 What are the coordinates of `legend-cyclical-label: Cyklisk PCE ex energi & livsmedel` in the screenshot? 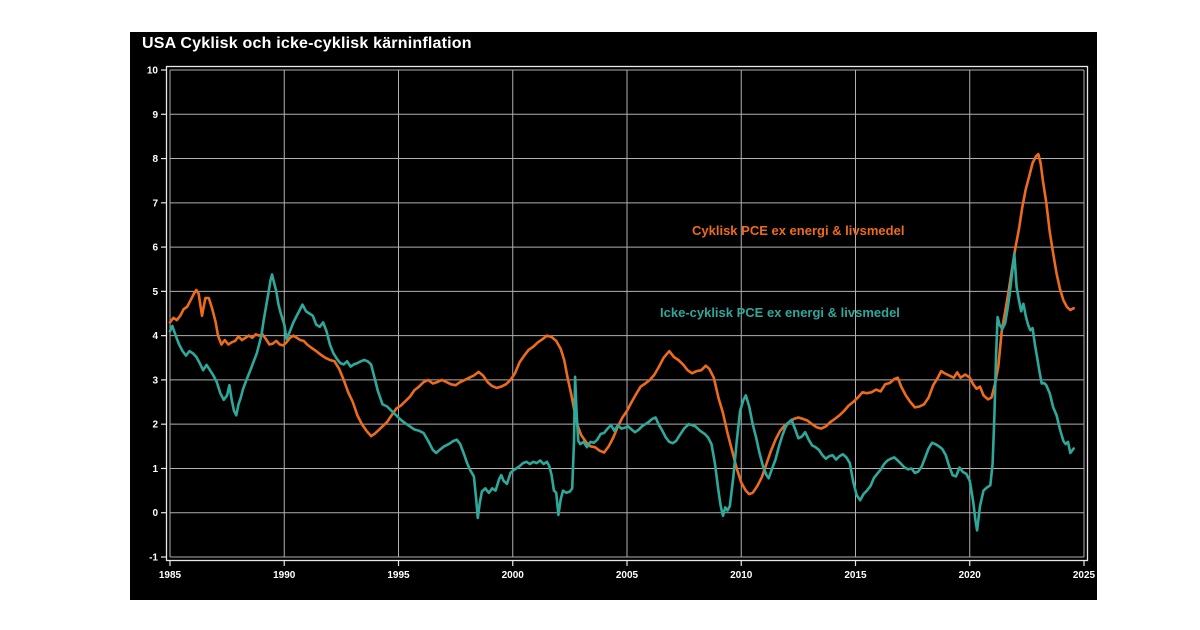 It's located at (798, 230).